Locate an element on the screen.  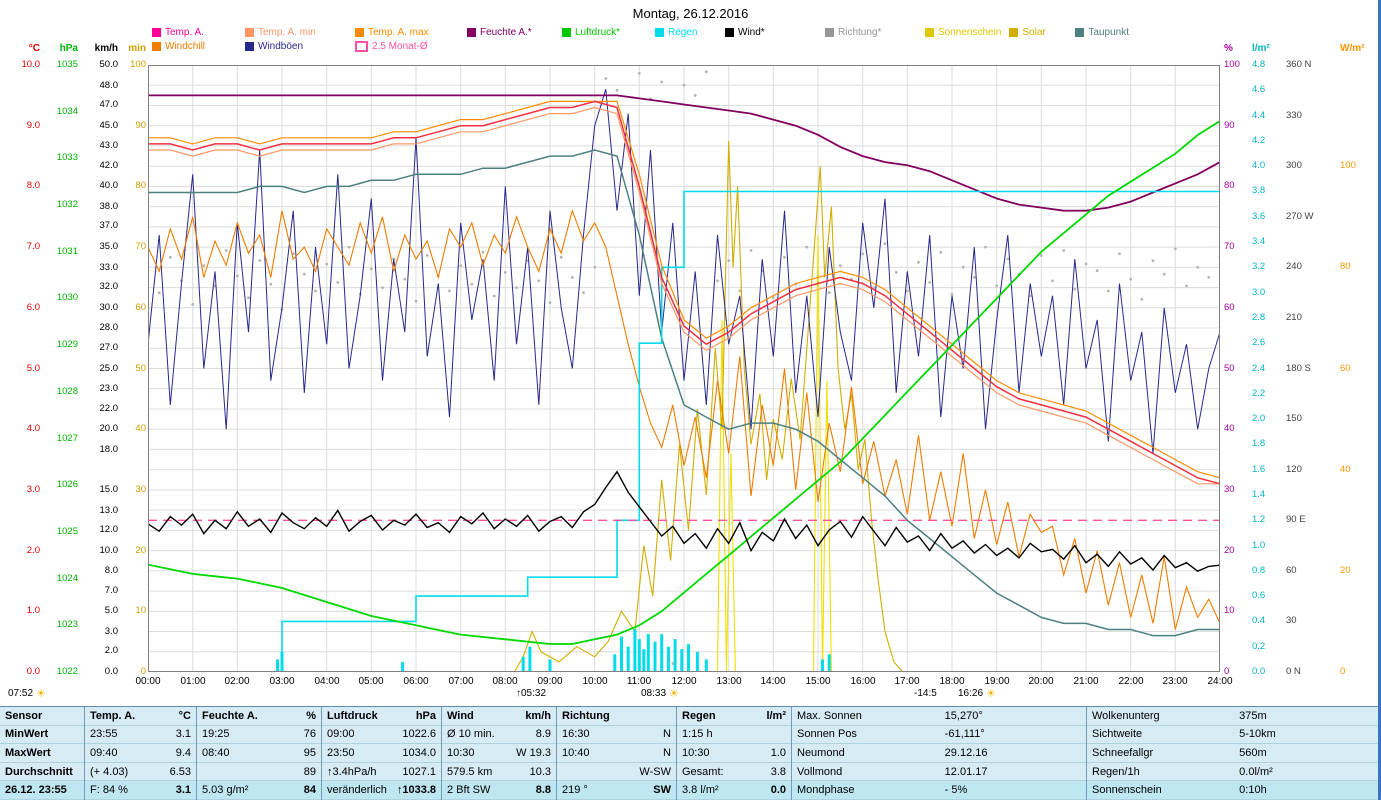
legend-item-richtung: Richtung* is located at coordinates (875, 32).